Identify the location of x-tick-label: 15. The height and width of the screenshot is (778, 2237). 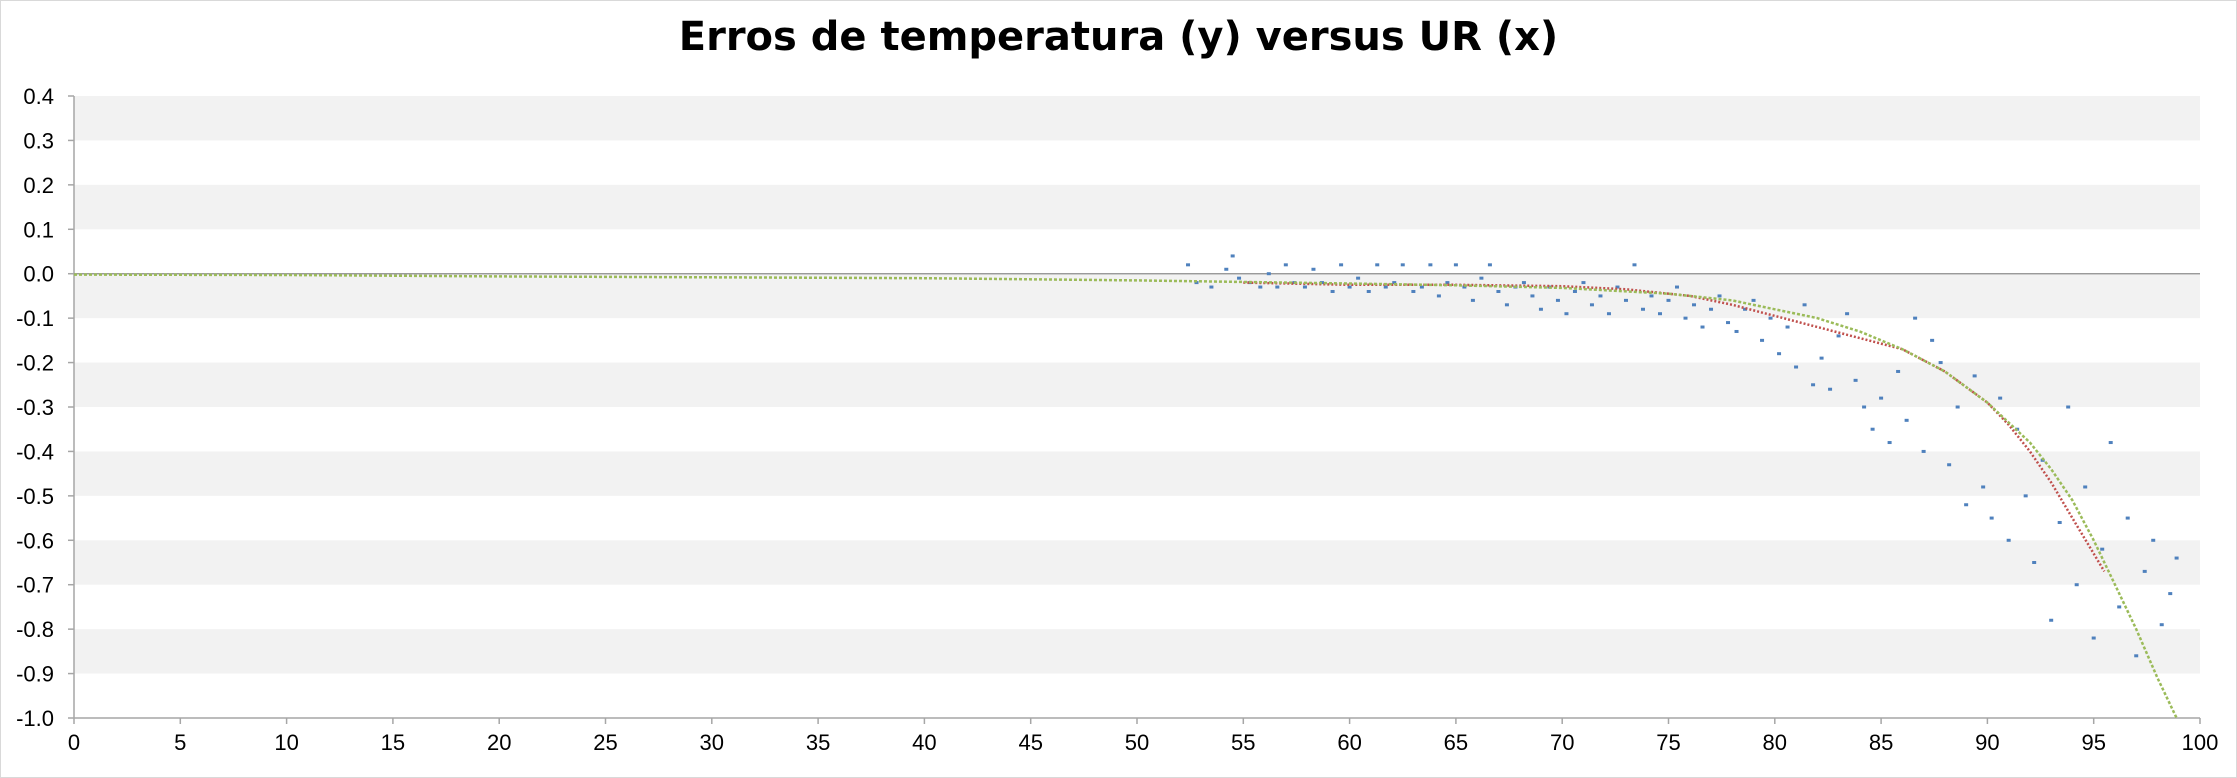
(393, 742).